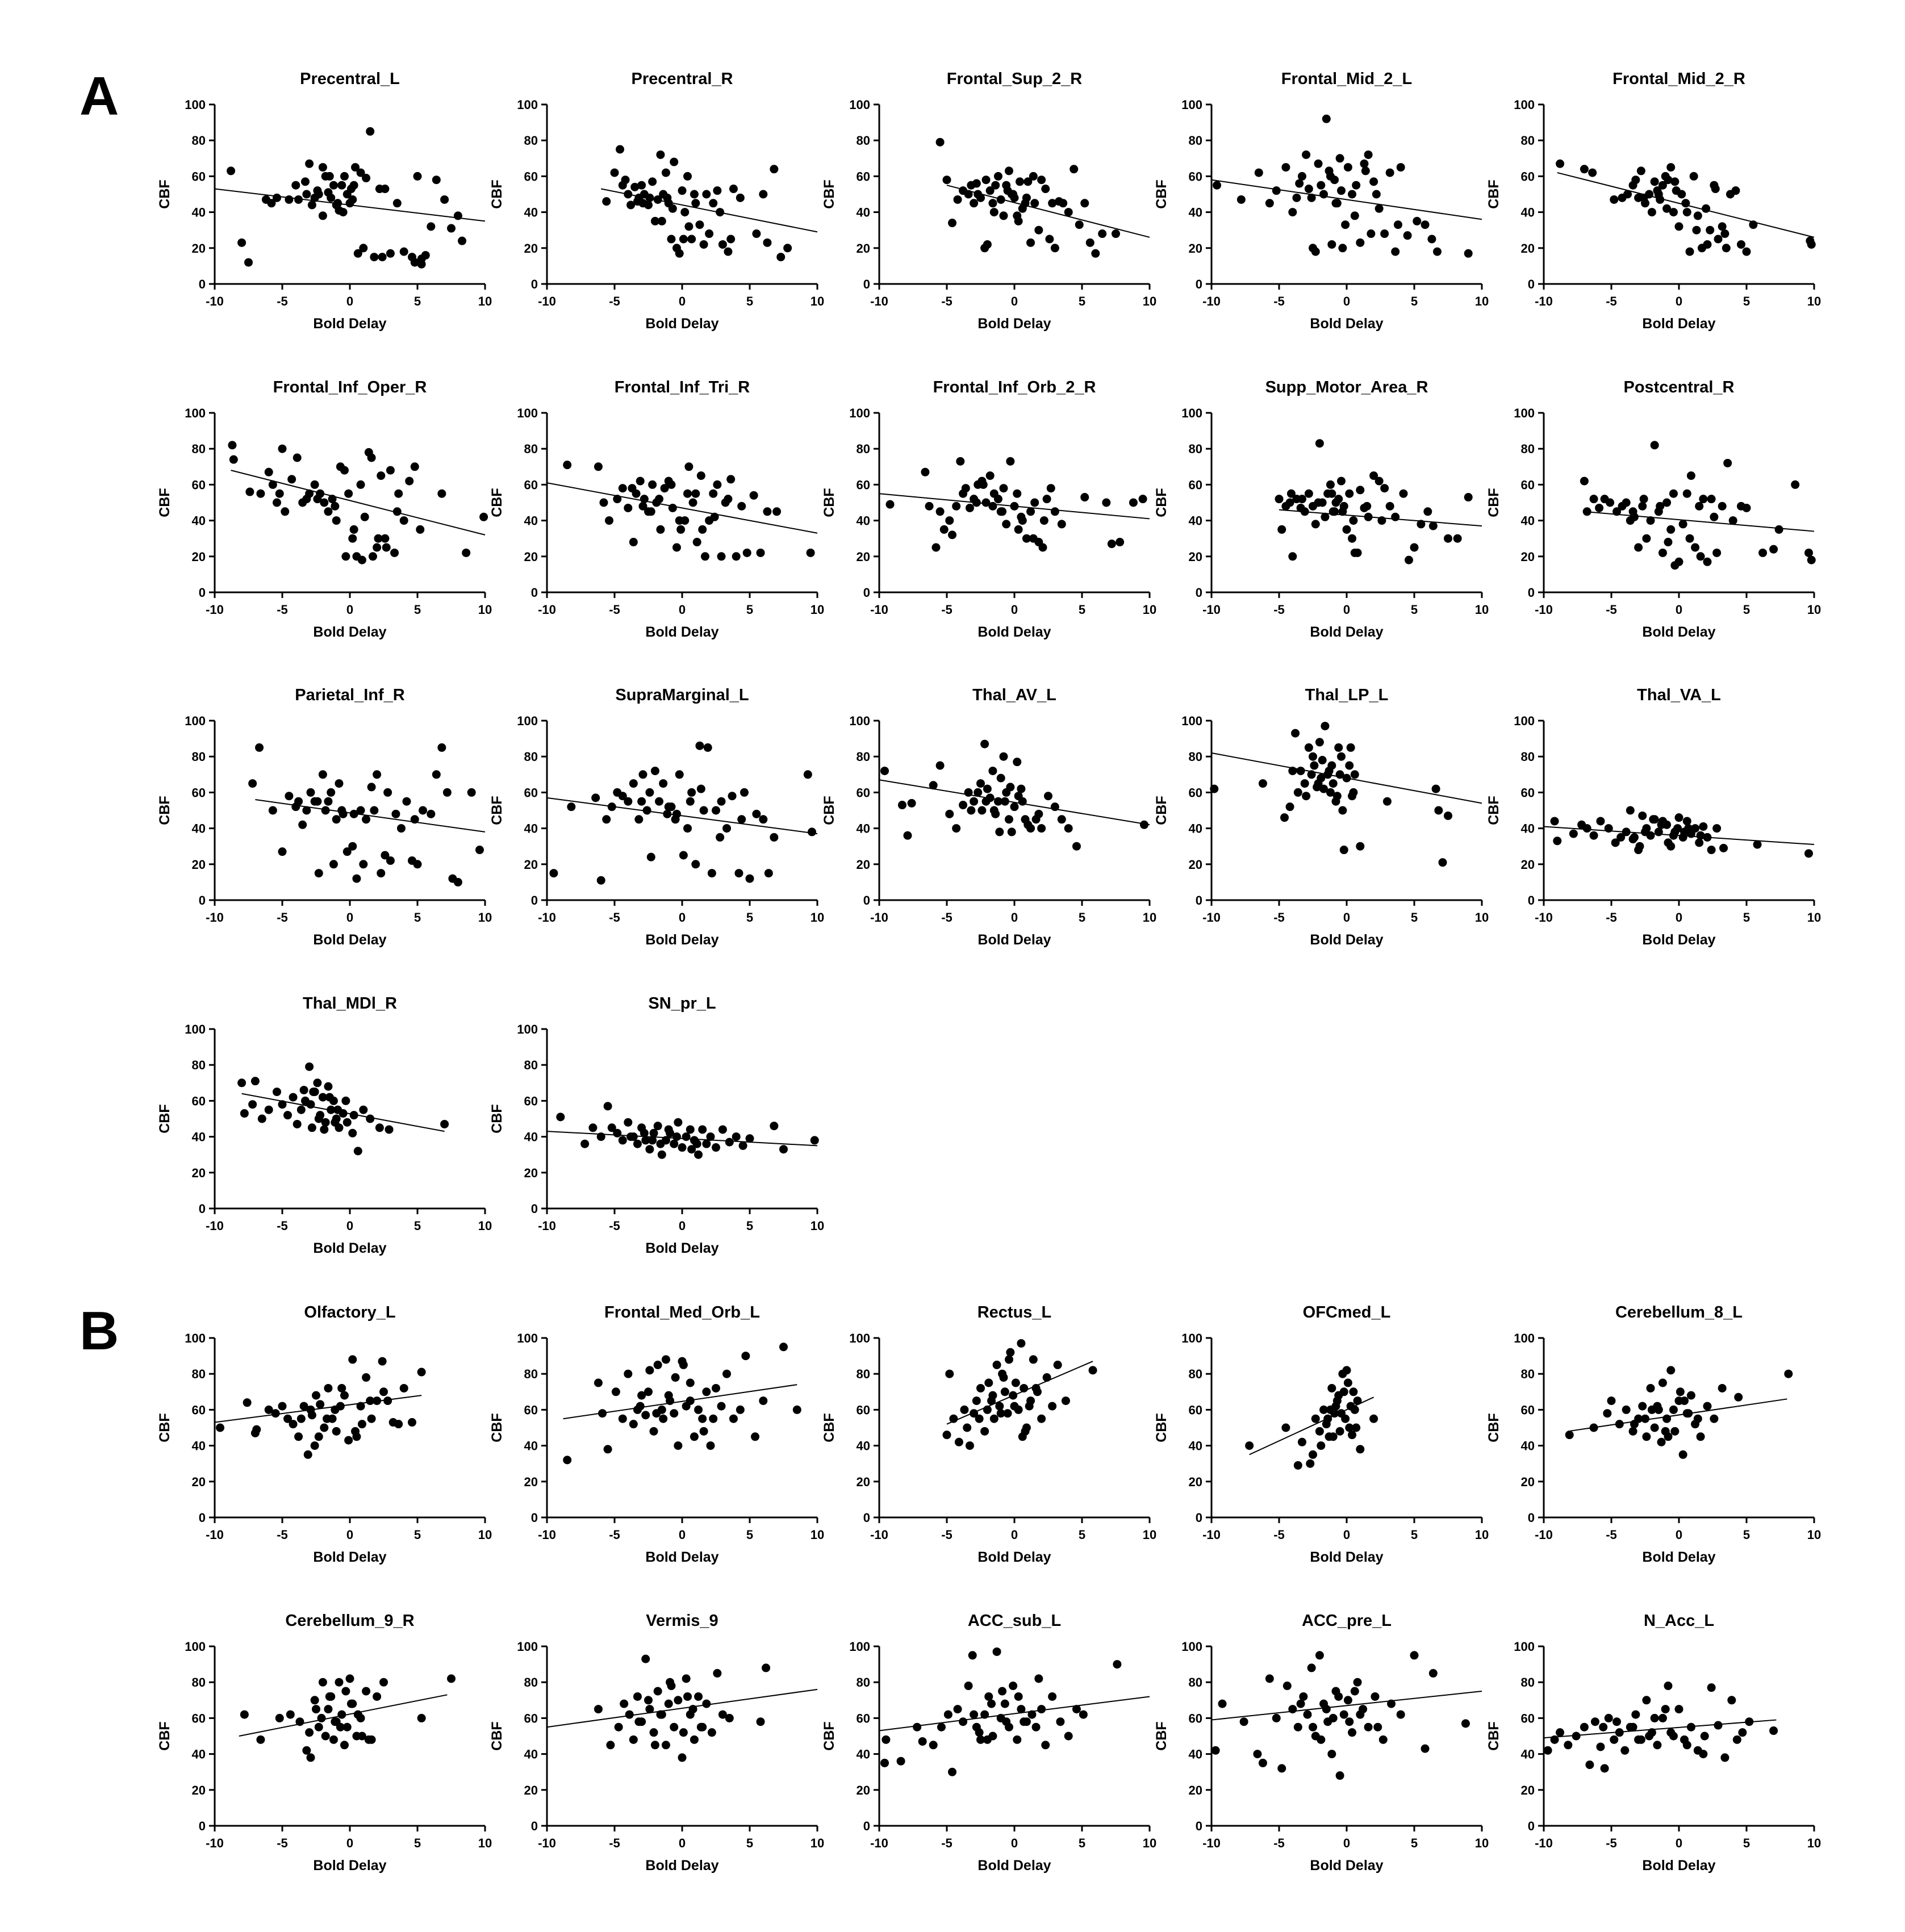 The image size is (1905, 1932). I want to click on trend-line, so click(370, 816).